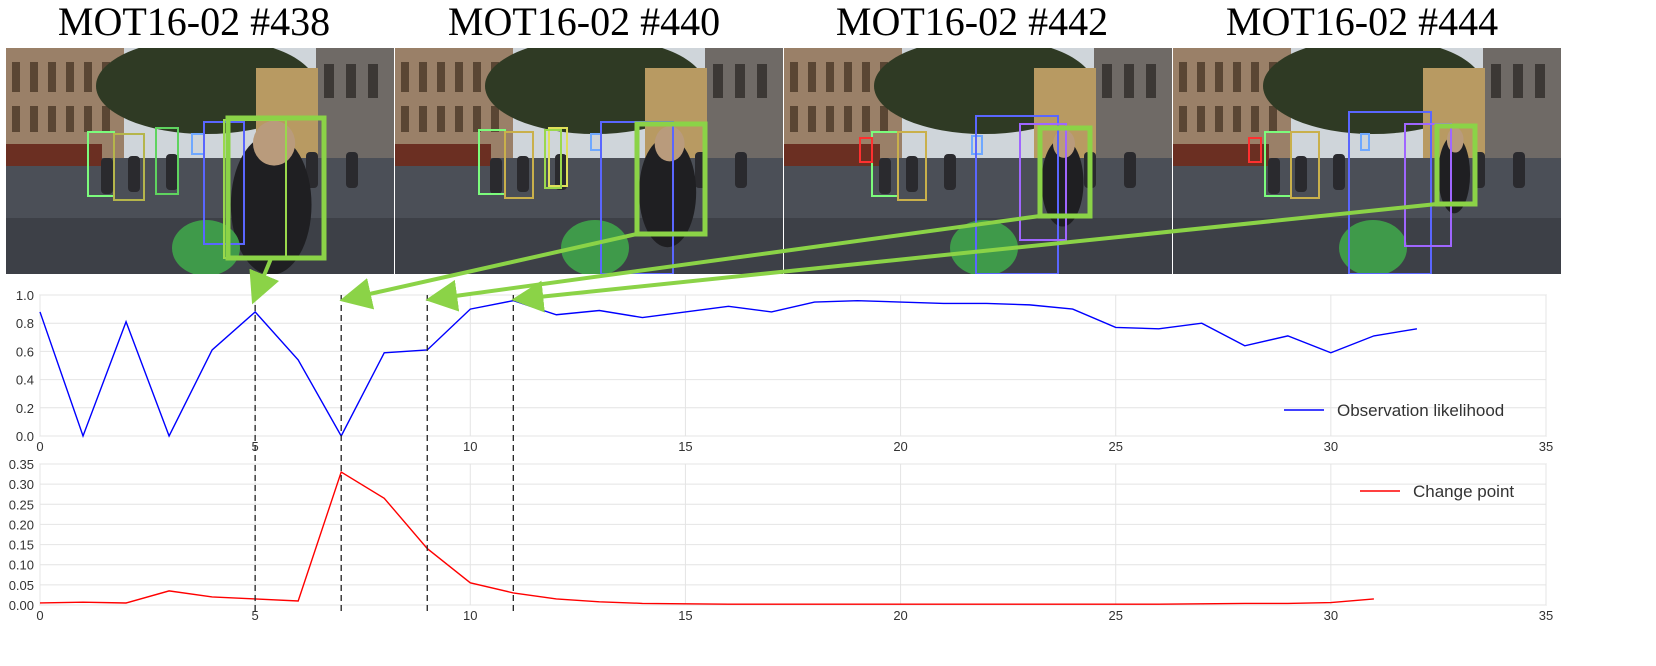 This screenshot has height=666, width=1656. What do you see at coordinates (470, 615) in the screenshot?
I see `x-tick-label: 10` at bounding box center [470, 615].